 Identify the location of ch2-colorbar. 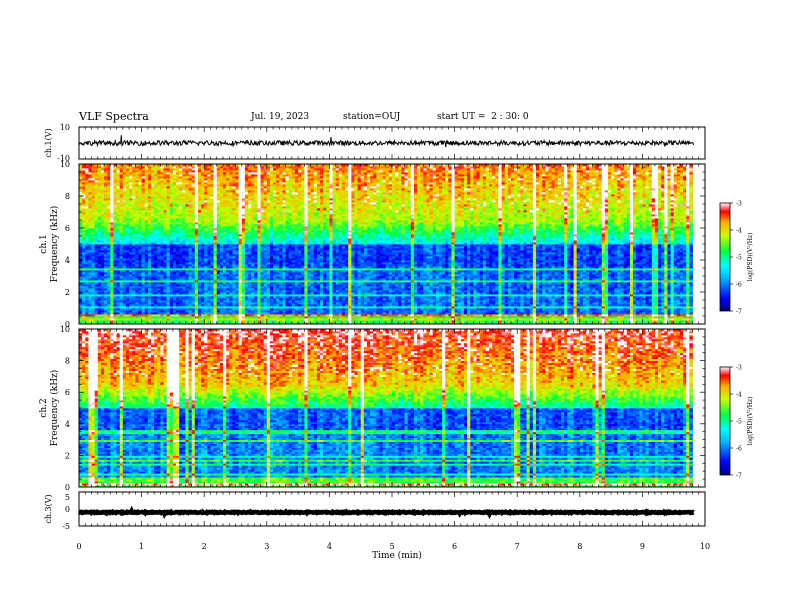
(725, 421).